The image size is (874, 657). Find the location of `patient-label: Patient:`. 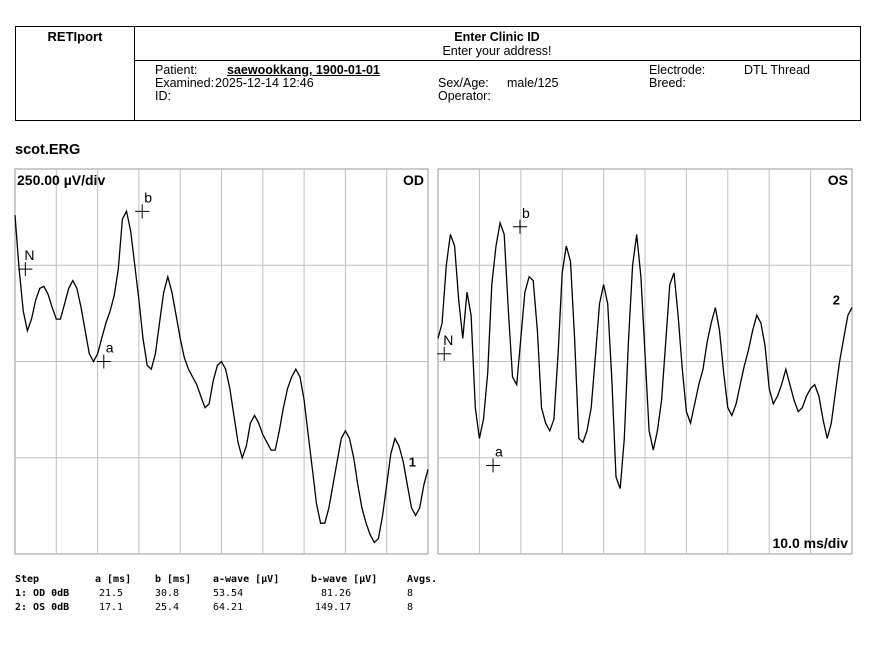

patient-label: Patient: is located at coordinates (176, 70).